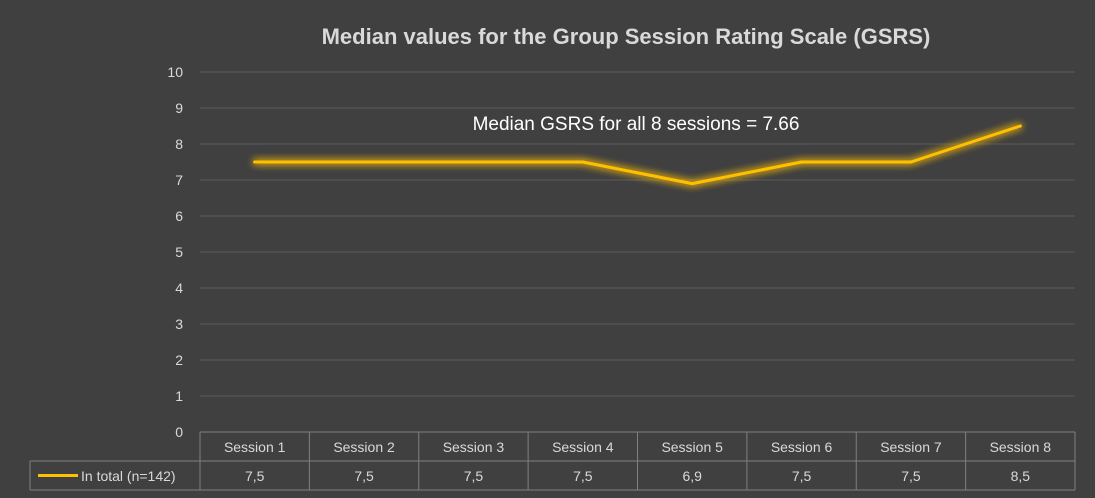 The height and width of the screenshot is (498, 1095). Describe the element at coordinates (179, 396) in the screenshot. I see `y-tick-label: 1` at that location.